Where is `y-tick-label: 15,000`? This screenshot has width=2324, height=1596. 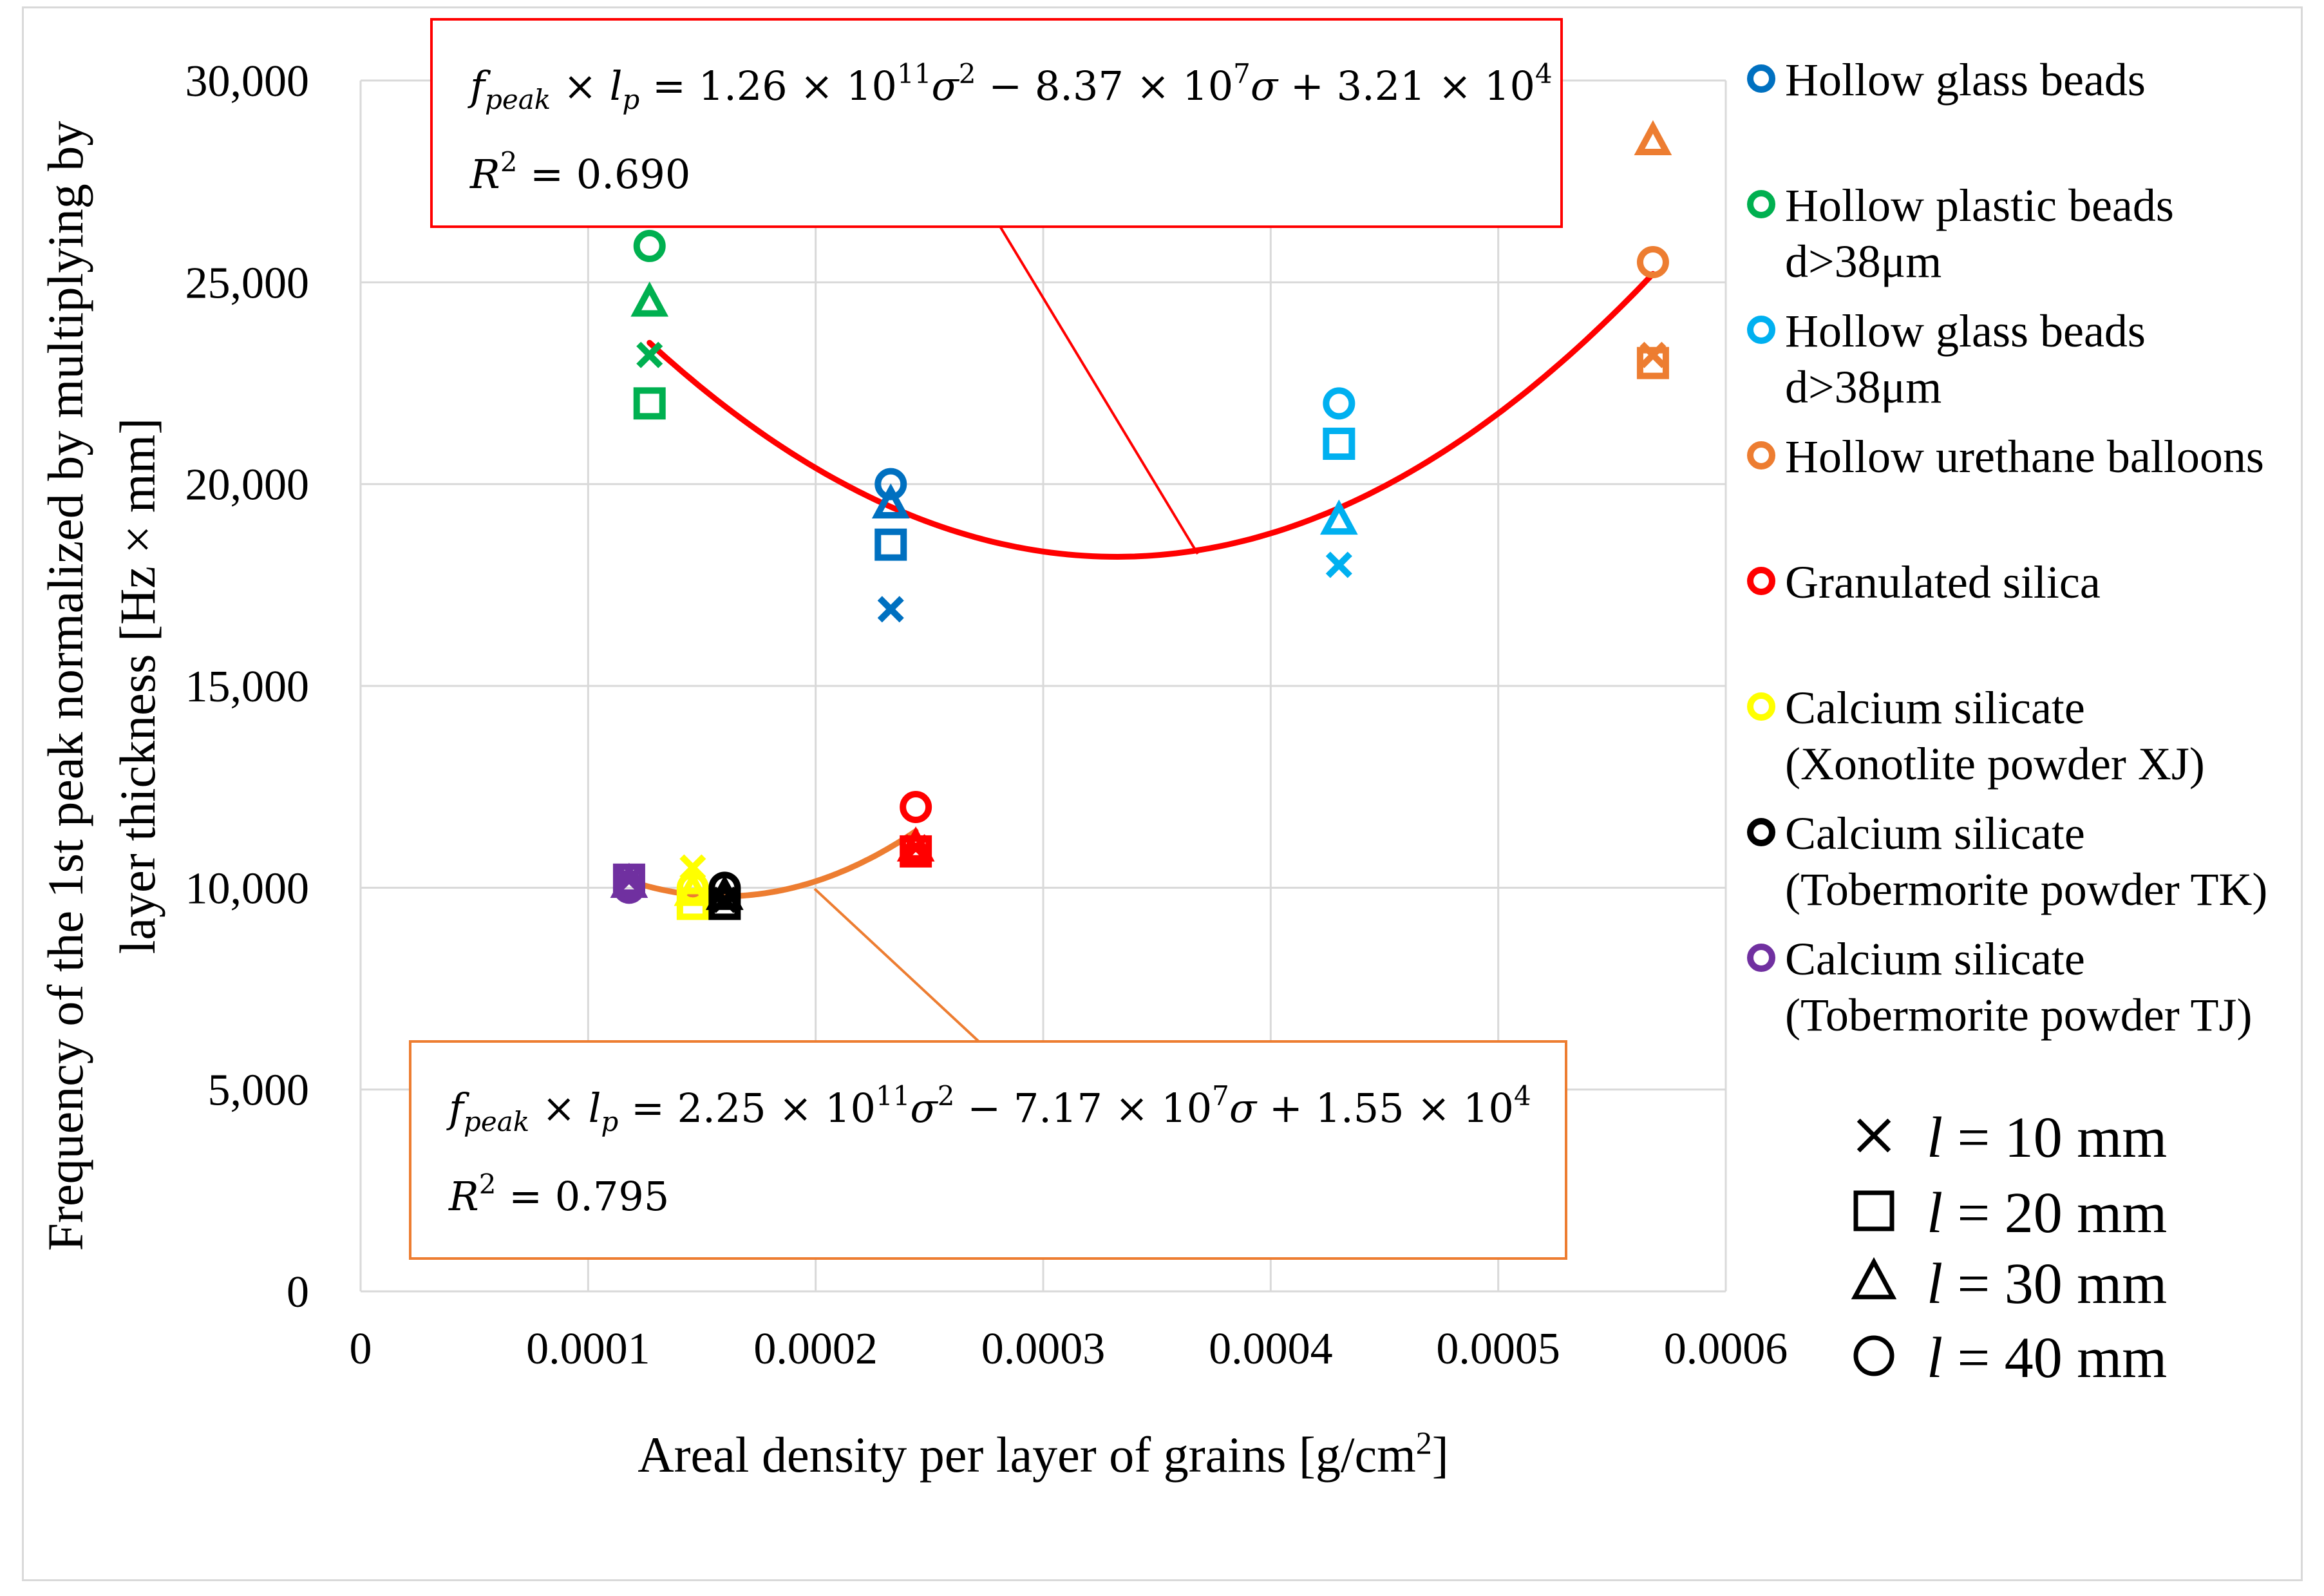 y-tick-label: 15,000 is located at coordinates (247, 687).